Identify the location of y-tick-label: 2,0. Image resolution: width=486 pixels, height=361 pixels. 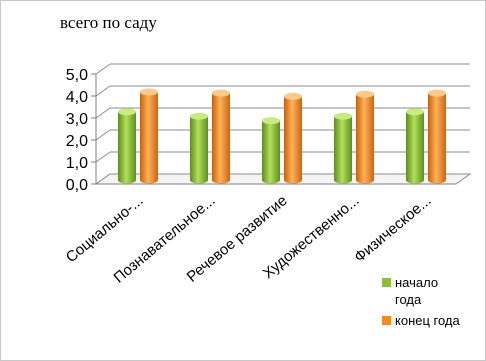
(77, 141).